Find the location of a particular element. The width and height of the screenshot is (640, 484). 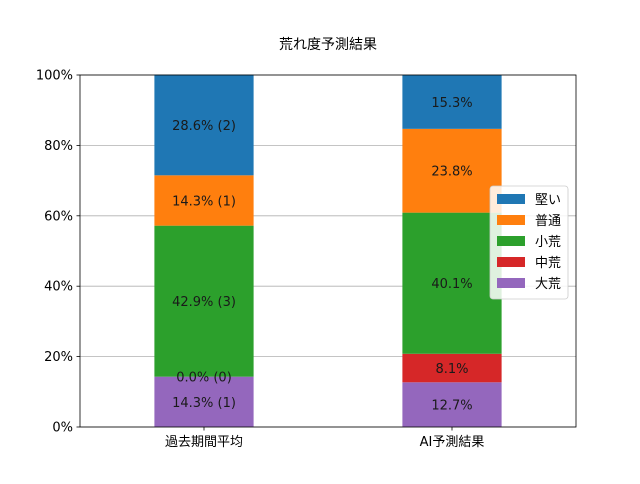

y-tick-label: 20% is located at coordinates (58, 357).